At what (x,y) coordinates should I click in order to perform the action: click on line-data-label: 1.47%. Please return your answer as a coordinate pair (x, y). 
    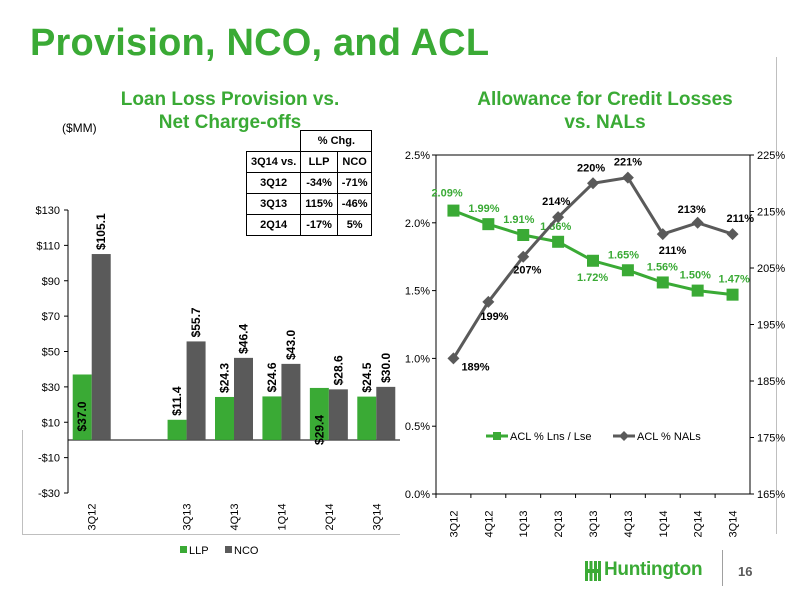
    Looking at the image, I should click on (734, 280).